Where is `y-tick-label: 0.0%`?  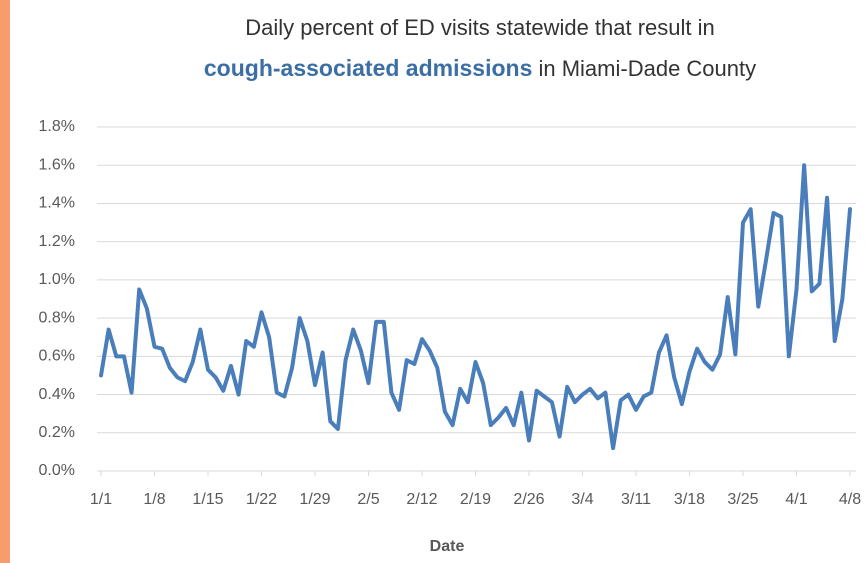
y-tick-label: 0.0% is located at coordinates (57, 470).